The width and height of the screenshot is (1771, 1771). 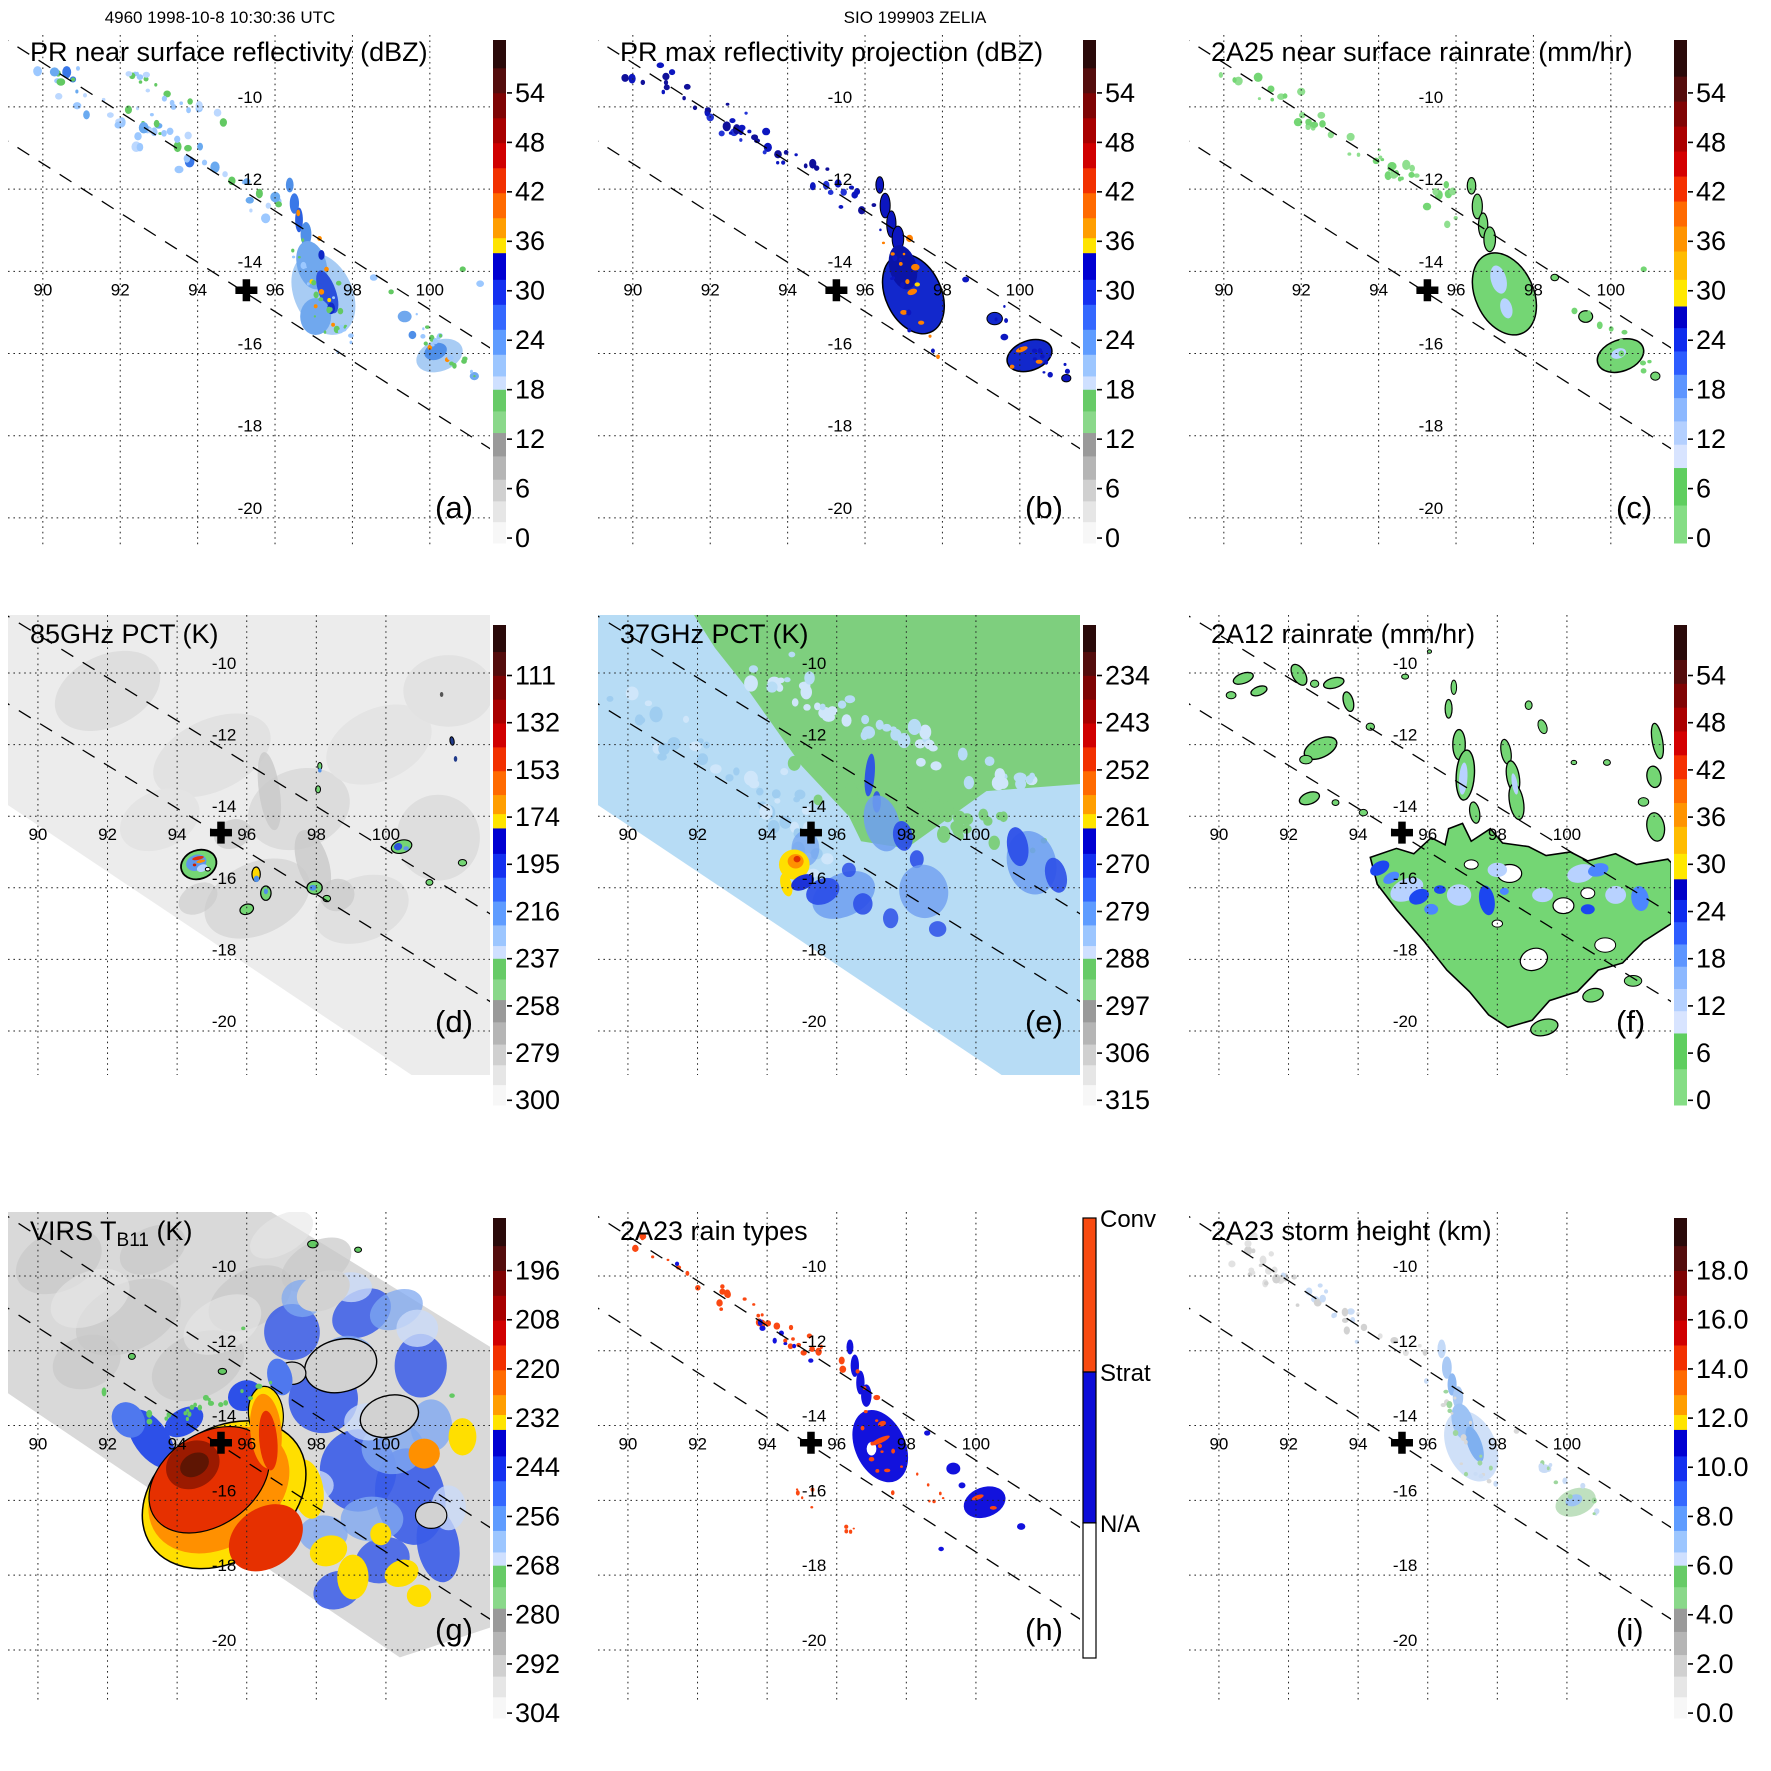 I want to click on colorbar-tick-label: 232, so click(x=537, y=1418).